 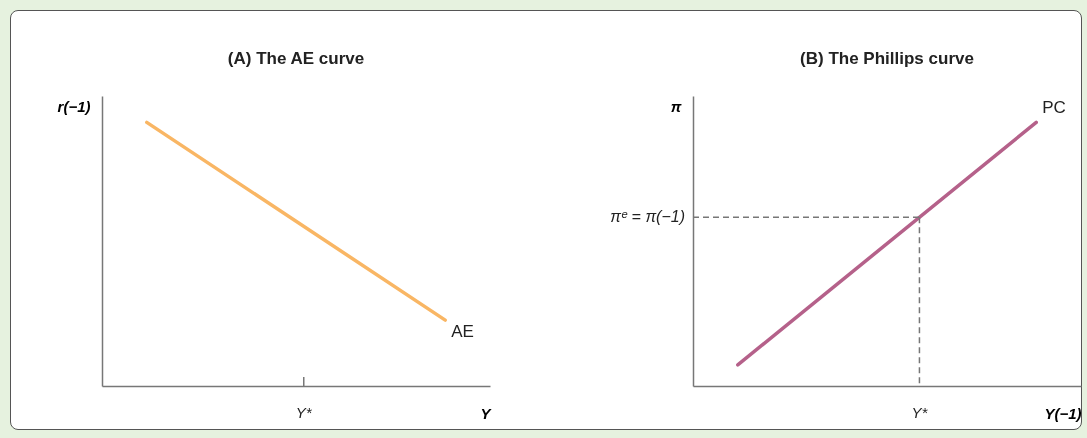 I want to click on chart-title: (A) The AE curve, so click(x=296, y=58).